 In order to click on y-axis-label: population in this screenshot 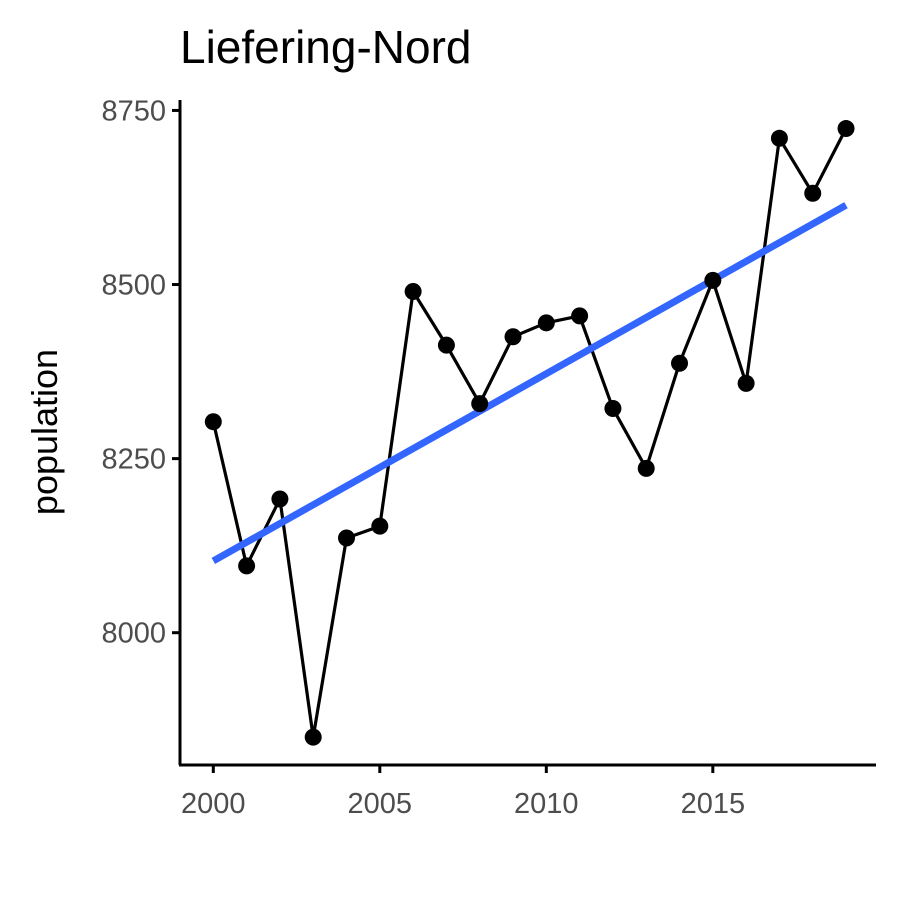, I will do `click(44, 432)`.